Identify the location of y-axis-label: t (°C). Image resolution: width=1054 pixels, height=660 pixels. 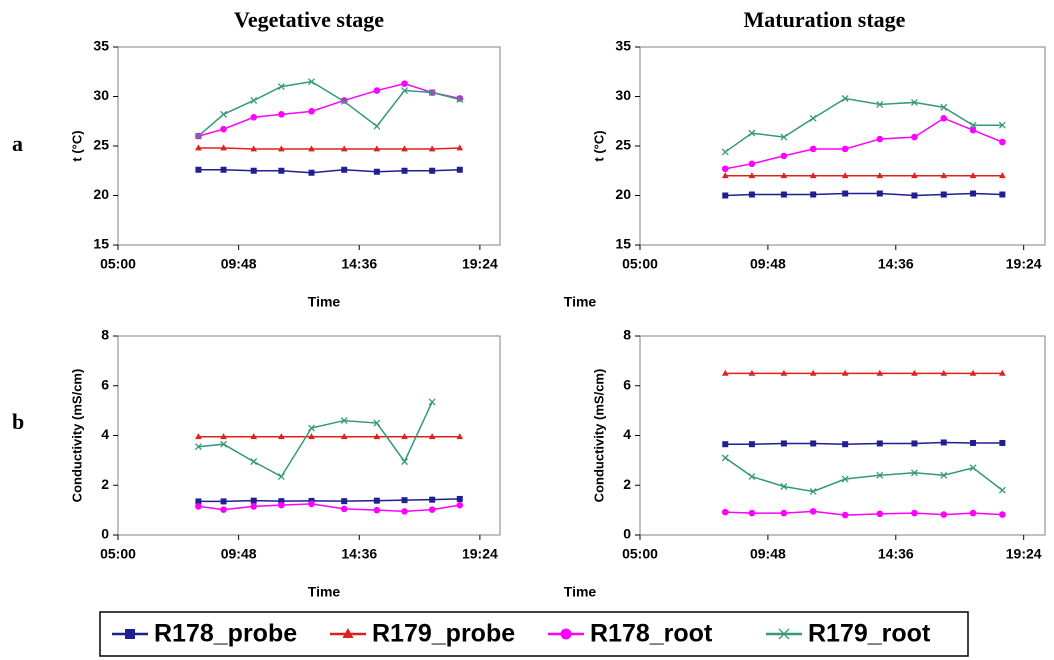
(598, 145).